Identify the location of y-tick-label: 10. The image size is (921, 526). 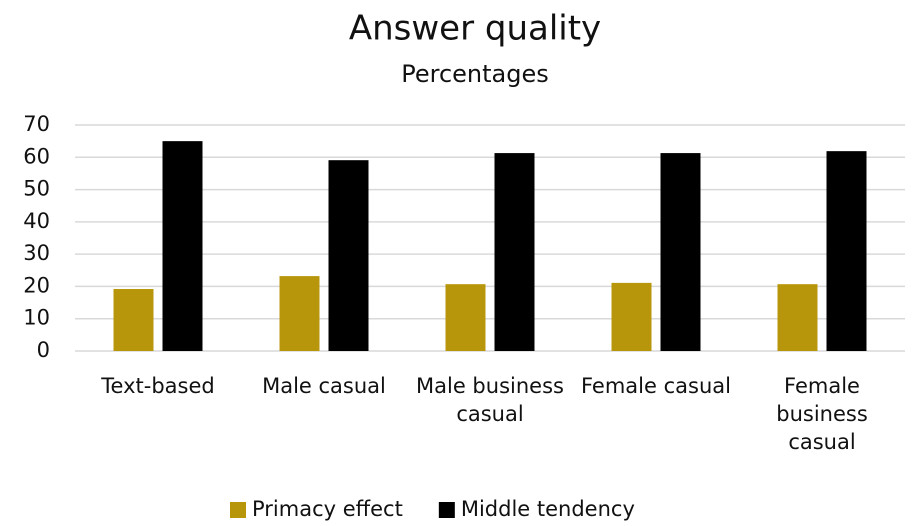
(36, 318).